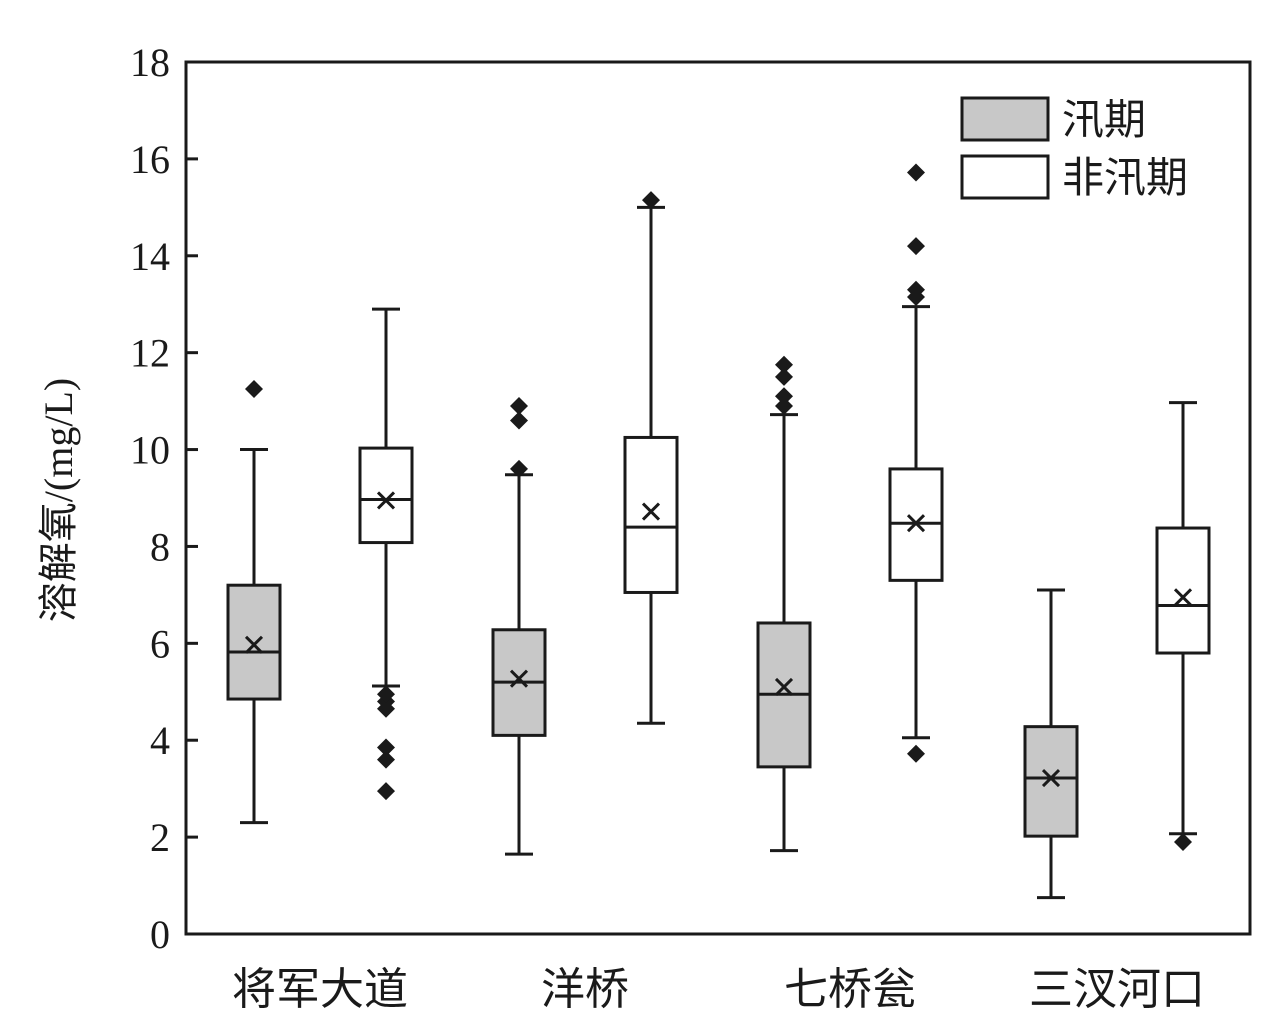  I want to click on y-tick-label: 12, so click(150, 353).